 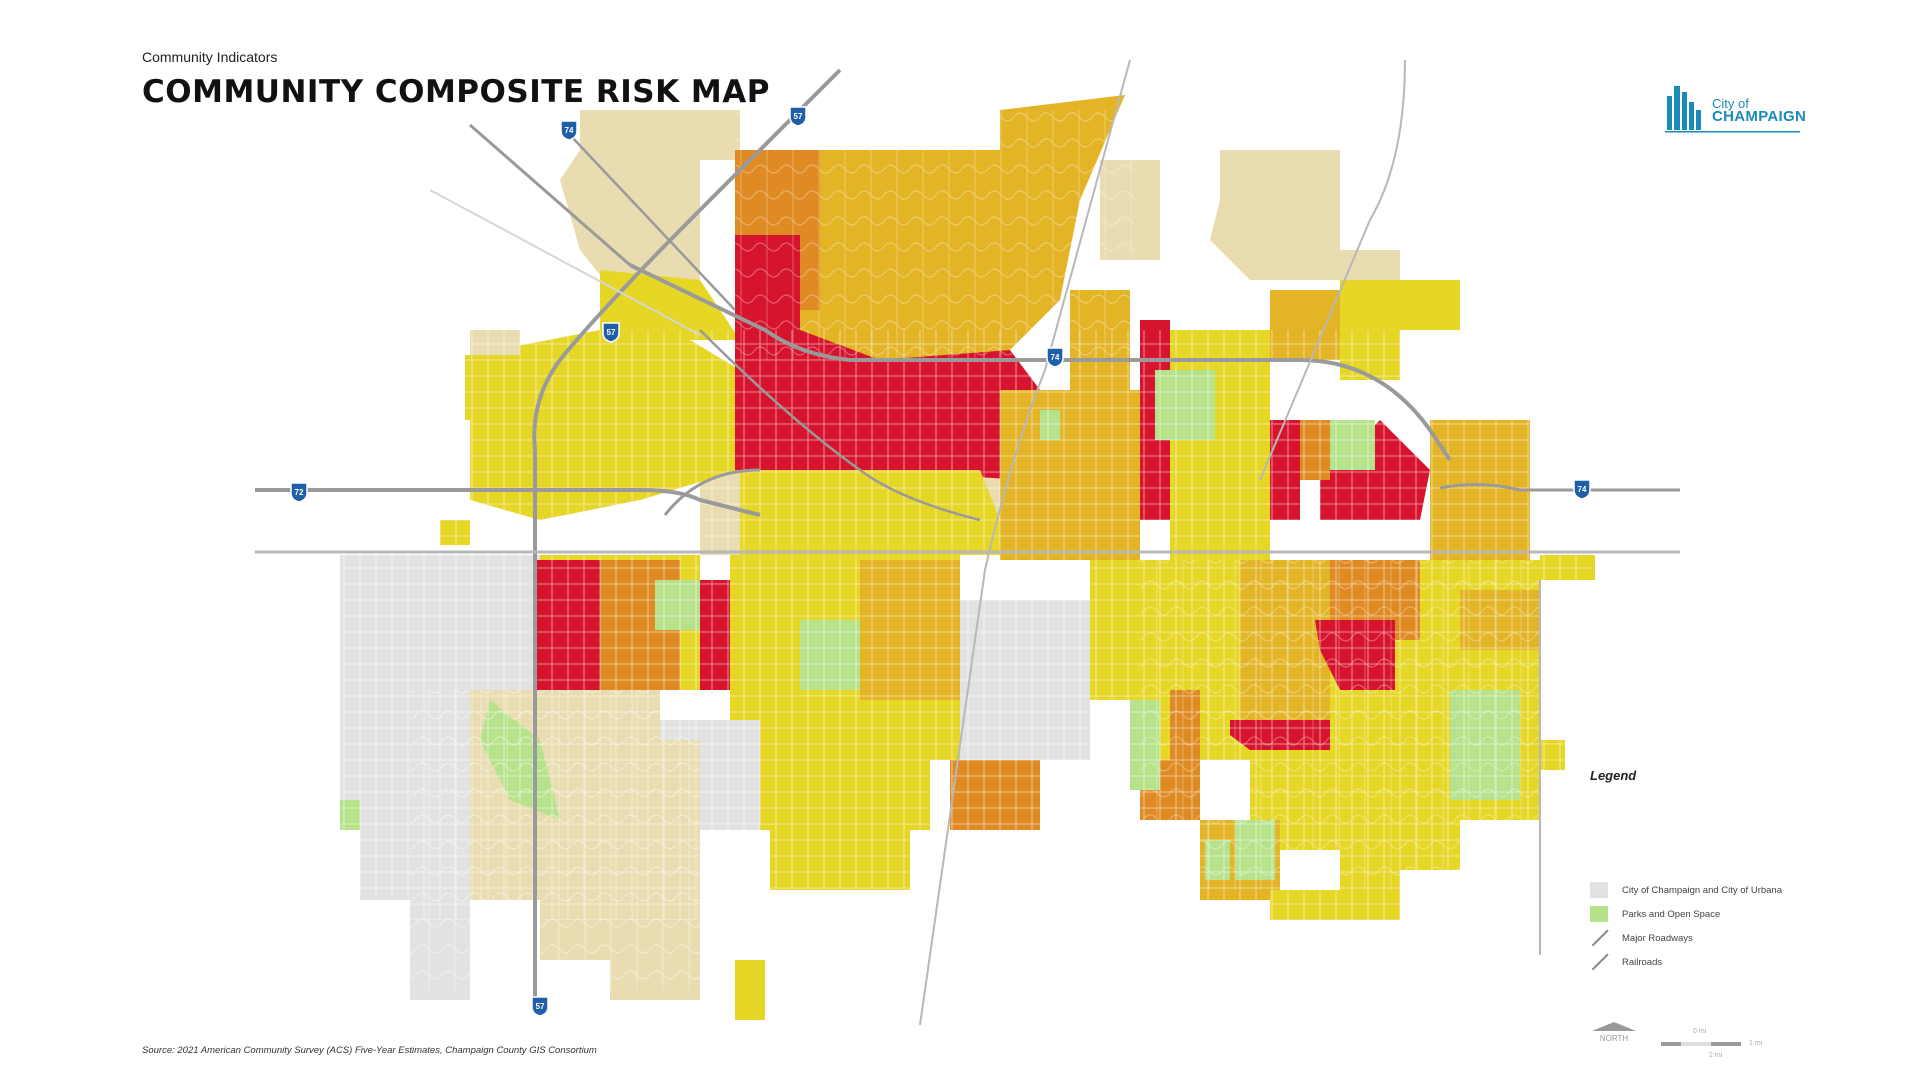 I want to click on page-title: COMMUNITY COMPOSITE RISK MAP, so click(x=456, y=92).